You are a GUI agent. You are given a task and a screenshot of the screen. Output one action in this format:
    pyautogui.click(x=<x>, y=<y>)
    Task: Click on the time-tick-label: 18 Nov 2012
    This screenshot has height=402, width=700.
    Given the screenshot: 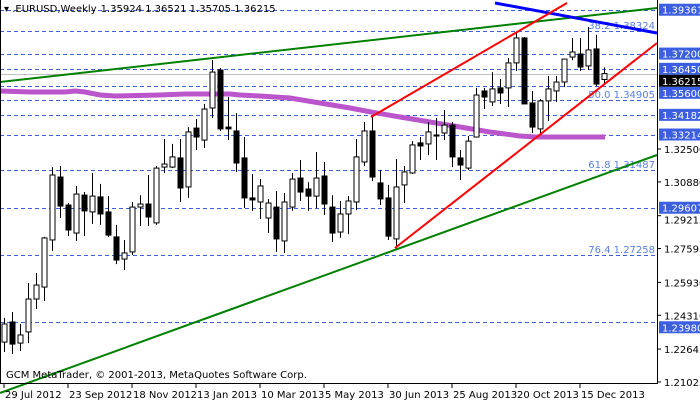 What is the action you would take?
    pyautogui.click(x=165, y=395)
    